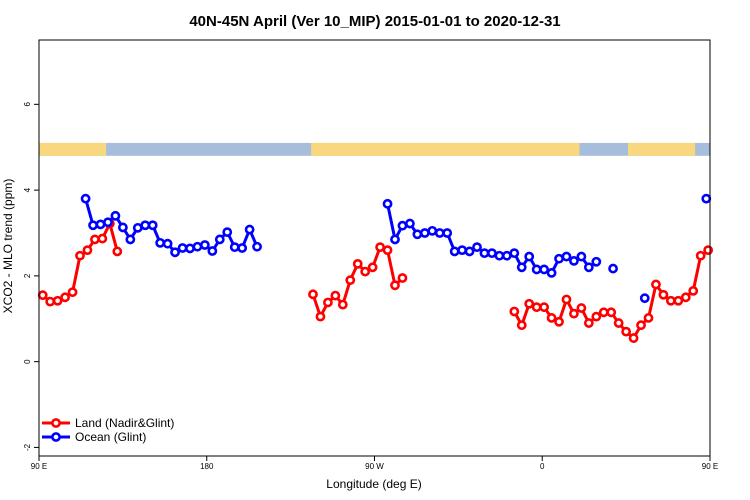  Describe the element at coordinates (207, 466) in the screenshot. I see `x-tick-label: 180` at that location.